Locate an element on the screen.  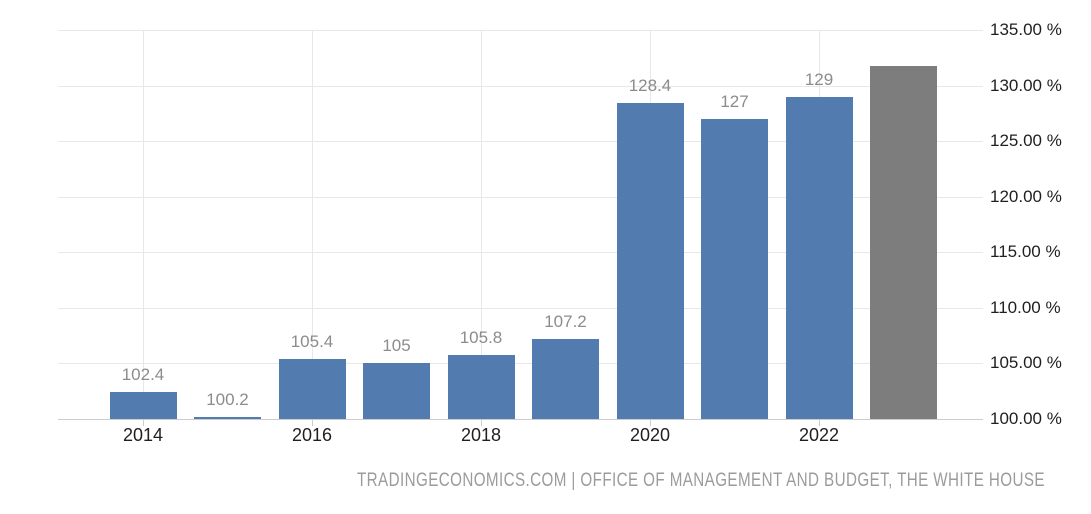
bar-2019 is located at coordinates (565, 378).